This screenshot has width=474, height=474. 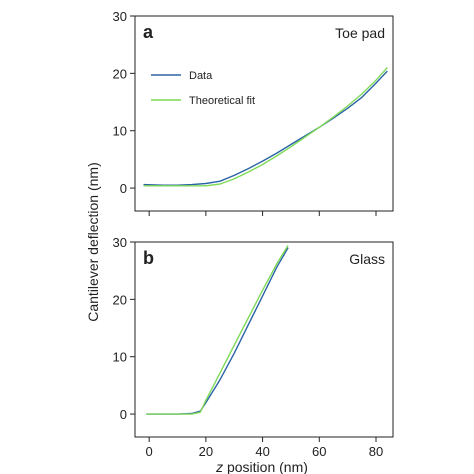 I want to click on x-axis-title-unit: position (nm), so click(x=265, y=466).